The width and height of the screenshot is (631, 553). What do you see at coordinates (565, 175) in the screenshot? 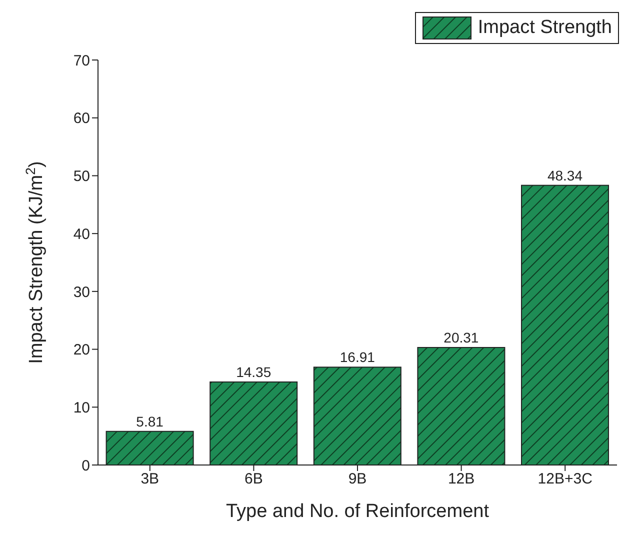
I see `data-label: 48.34` at bounding box center [565, 175].